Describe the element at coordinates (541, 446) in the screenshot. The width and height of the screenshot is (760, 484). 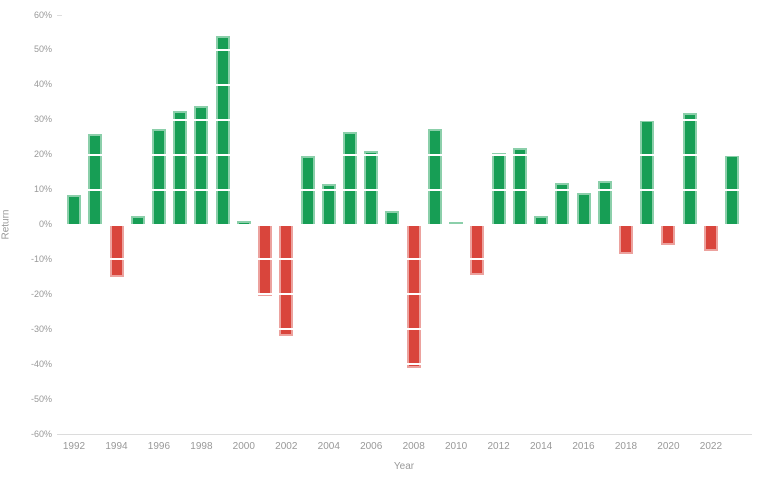
I see `x-tick-label-2014: 2014` at that location.